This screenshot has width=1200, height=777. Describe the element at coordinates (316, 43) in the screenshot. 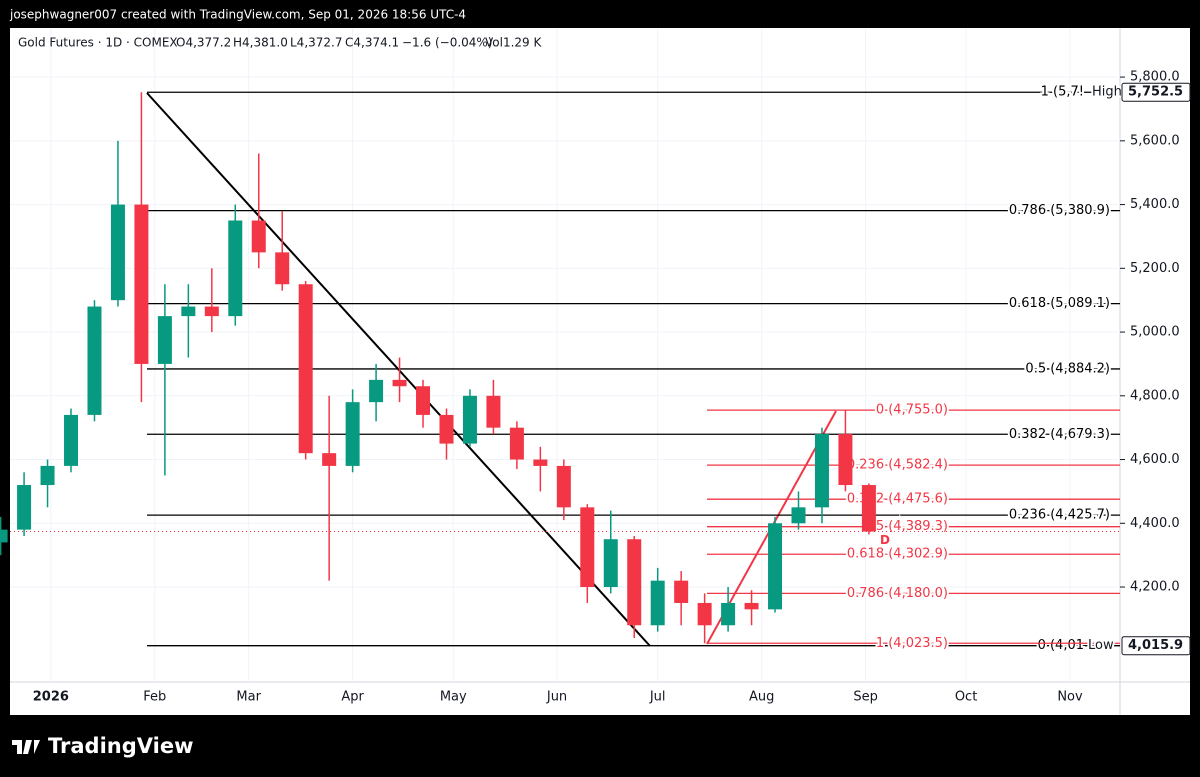

I see `legend-low: L4,372.7` at that location.